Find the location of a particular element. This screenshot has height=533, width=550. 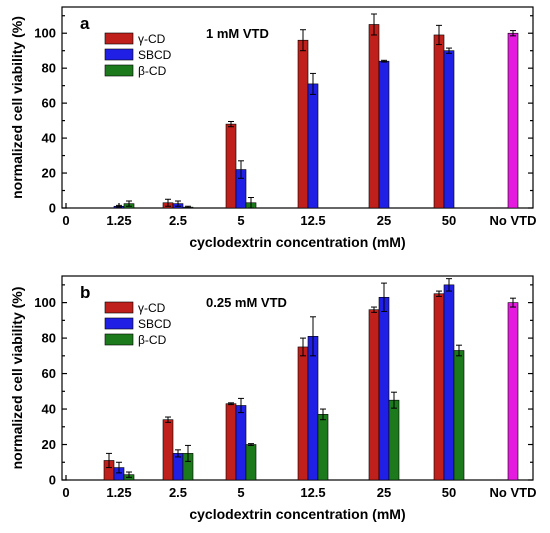

annotation-label: 1 mM VTD is located at coordinates (237, 33).